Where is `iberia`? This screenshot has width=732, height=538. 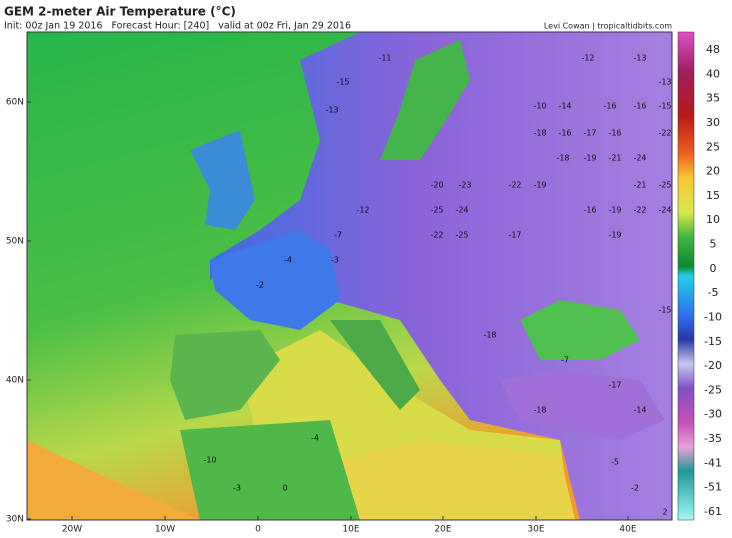 iberia is located at coordinates (225, 375).